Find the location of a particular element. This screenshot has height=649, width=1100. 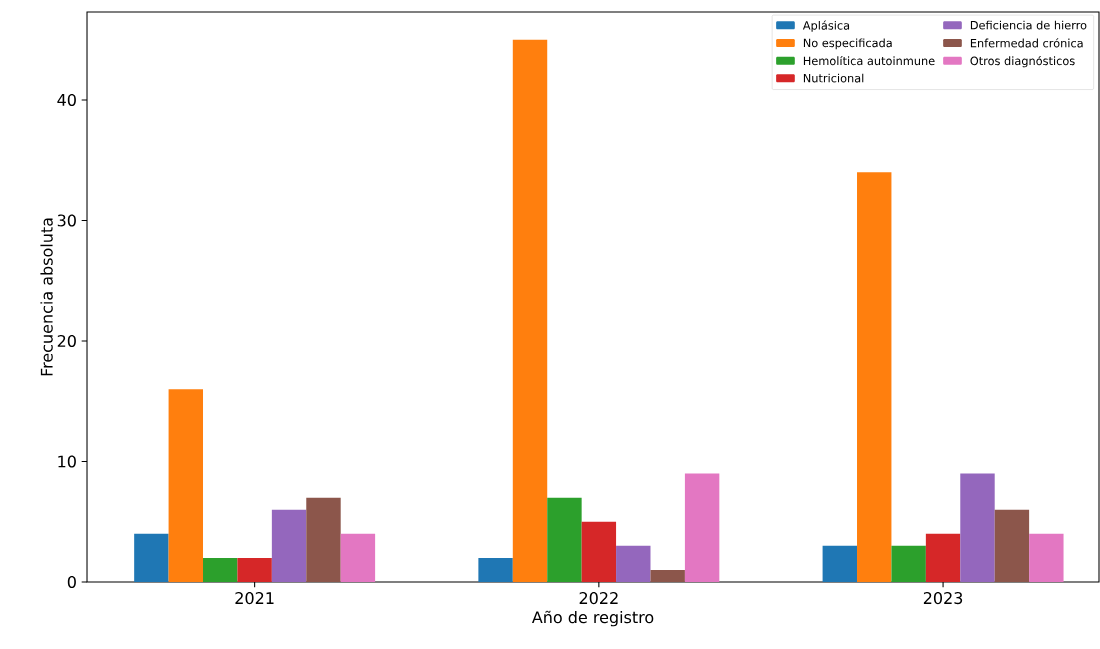

legend-label: Nutricional is located at coordinates (833, 78).